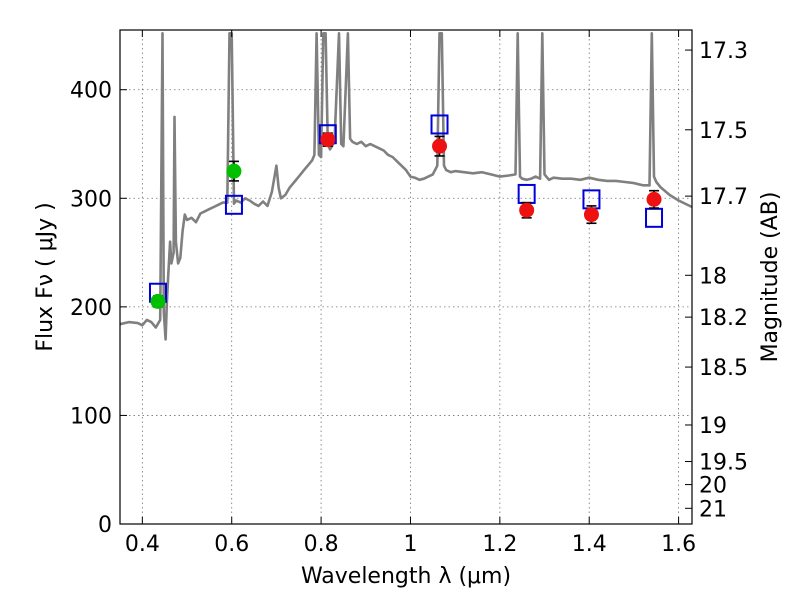 This screenshot has height=600, width=800. I want to click on x-tick-label: 0.4, so click(142, 544).